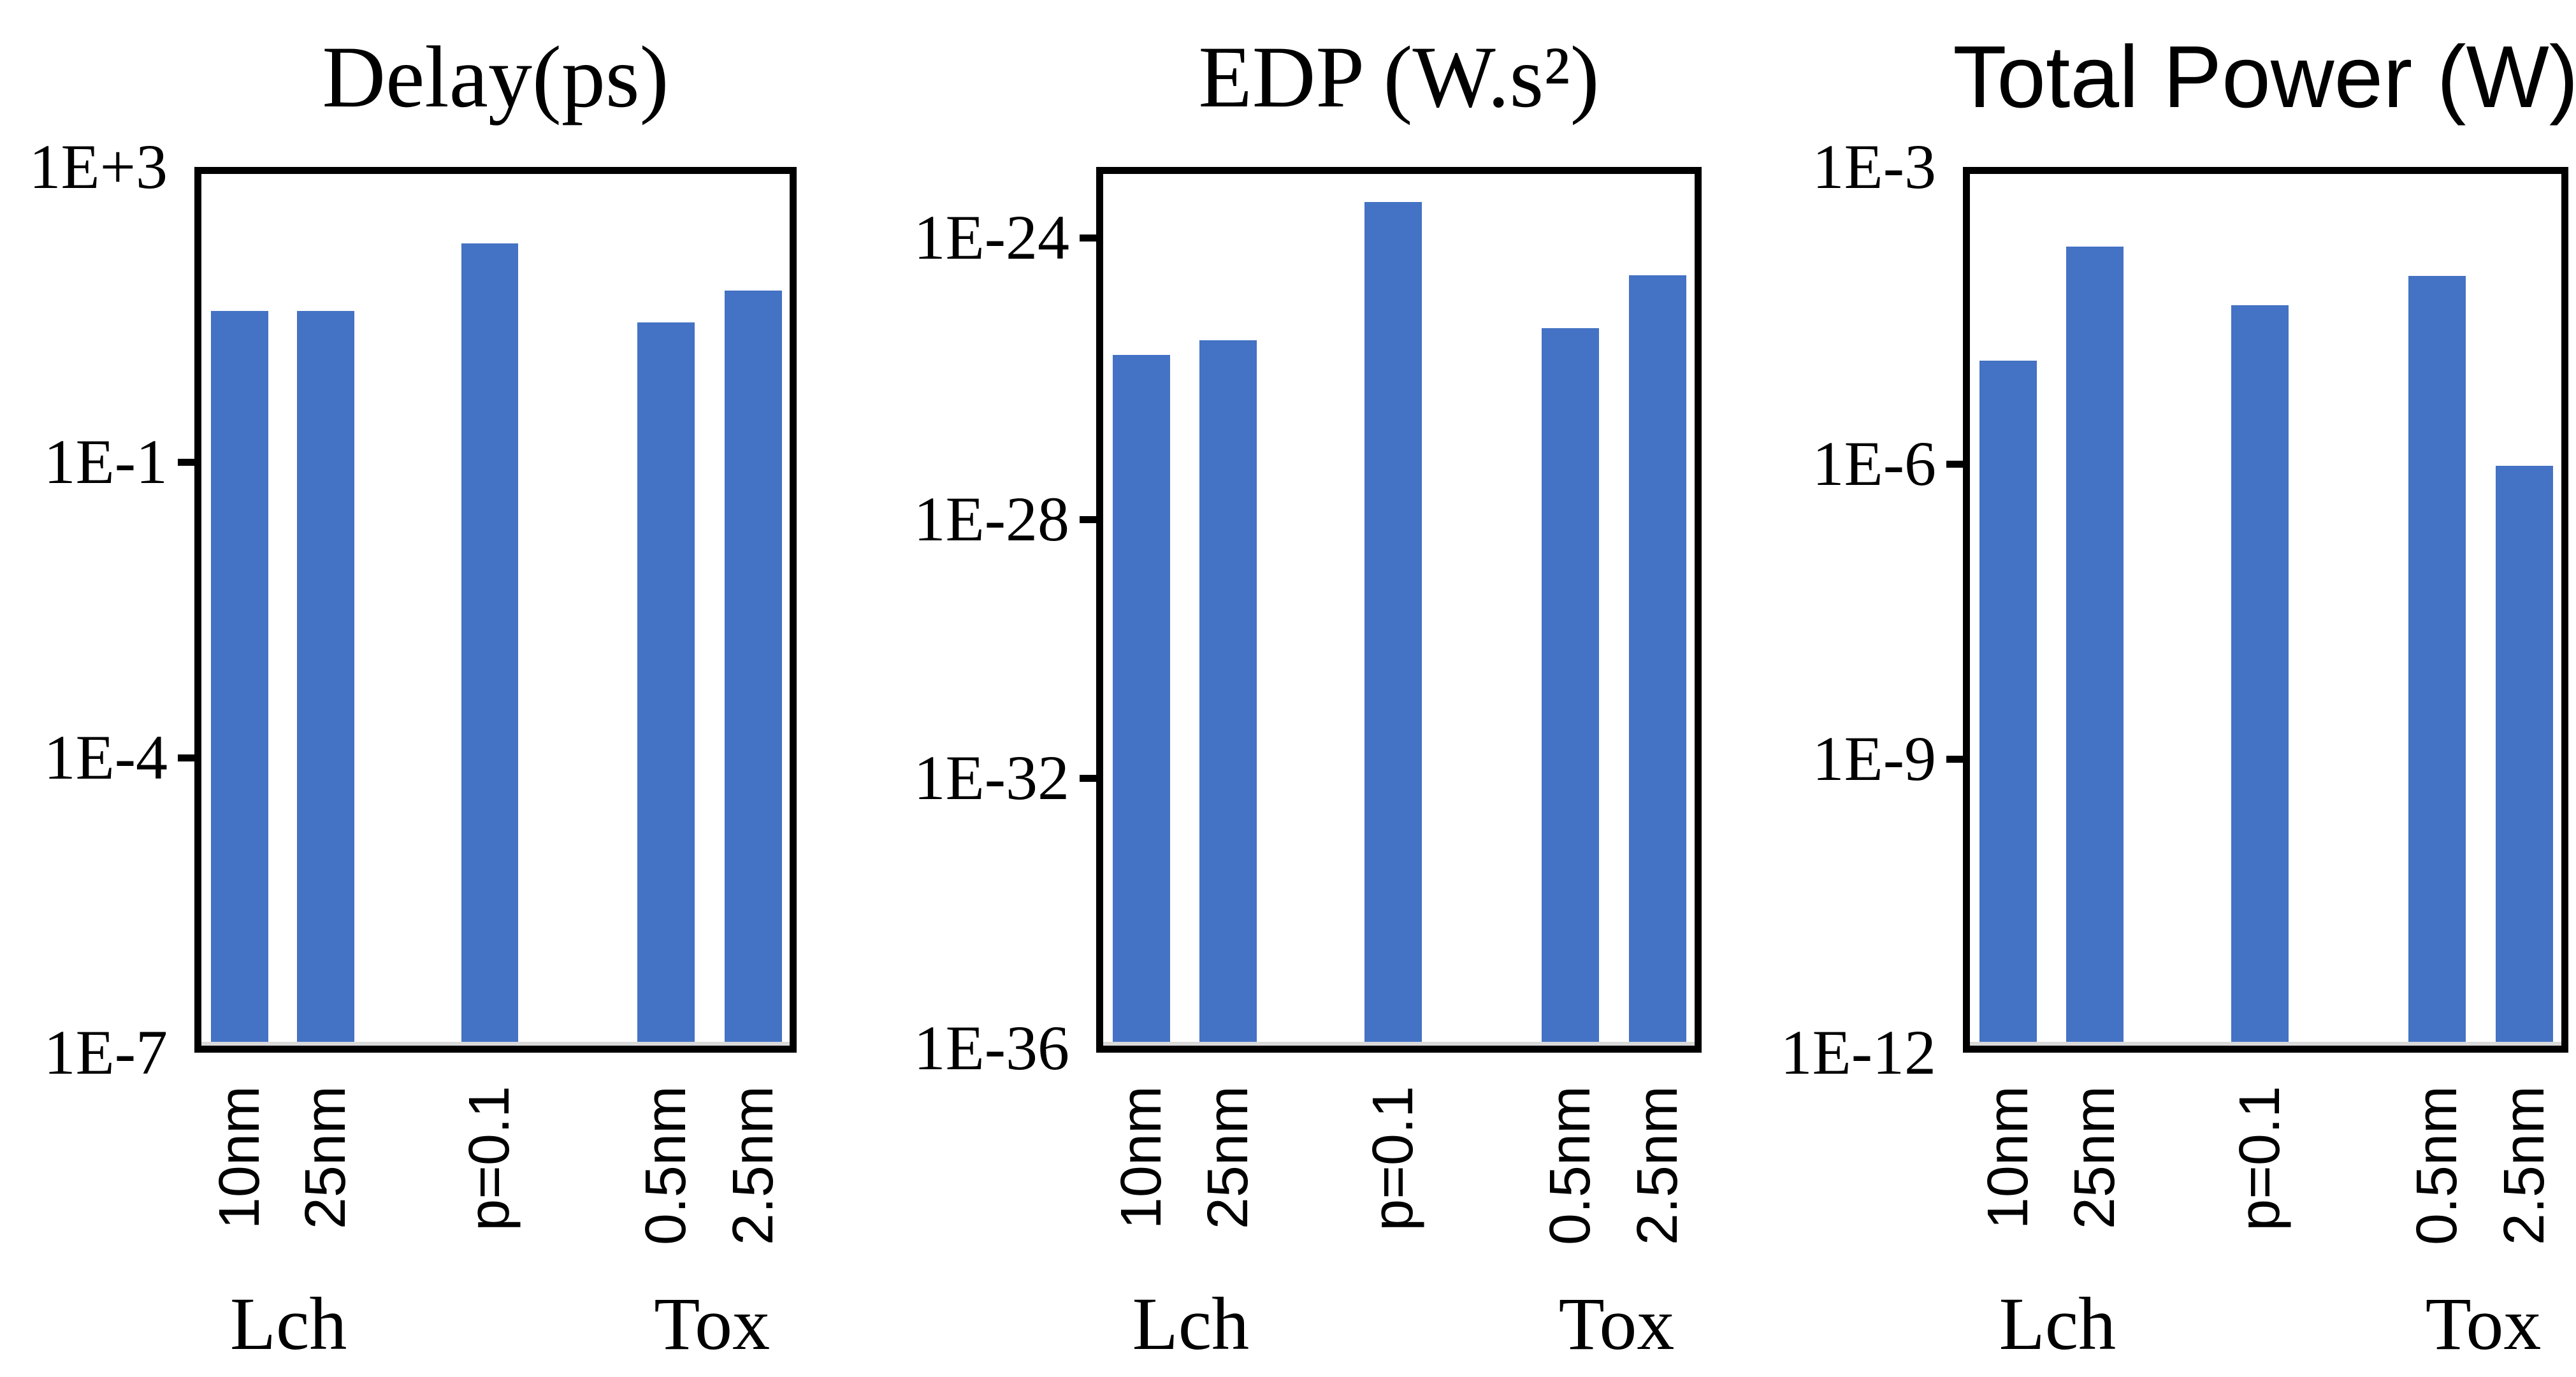 The width and height of the screenshot is (2576, 1377). Describe the element at coordinates (2008, 1158) in the screenshot. I see `total-power-w-x-category-label: 10nm` at that location.